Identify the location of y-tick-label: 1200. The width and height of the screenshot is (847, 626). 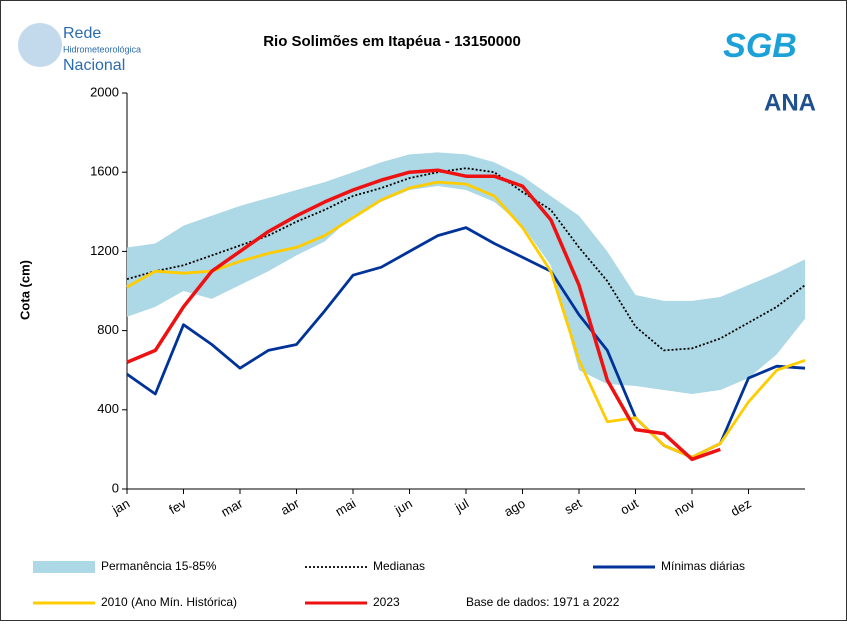
(104, 250).